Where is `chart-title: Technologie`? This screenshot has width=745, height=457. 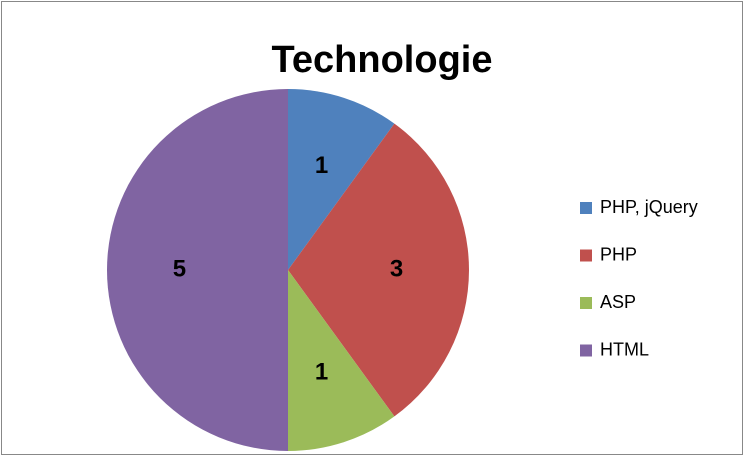
chart-title: Technologie is located at coordinates (382, 60).